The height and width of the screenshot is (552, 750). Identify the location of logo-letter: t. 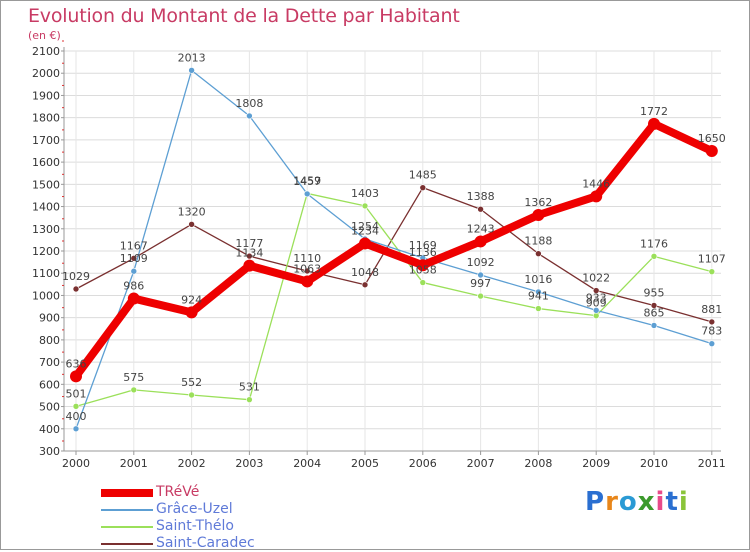
(672, 502).